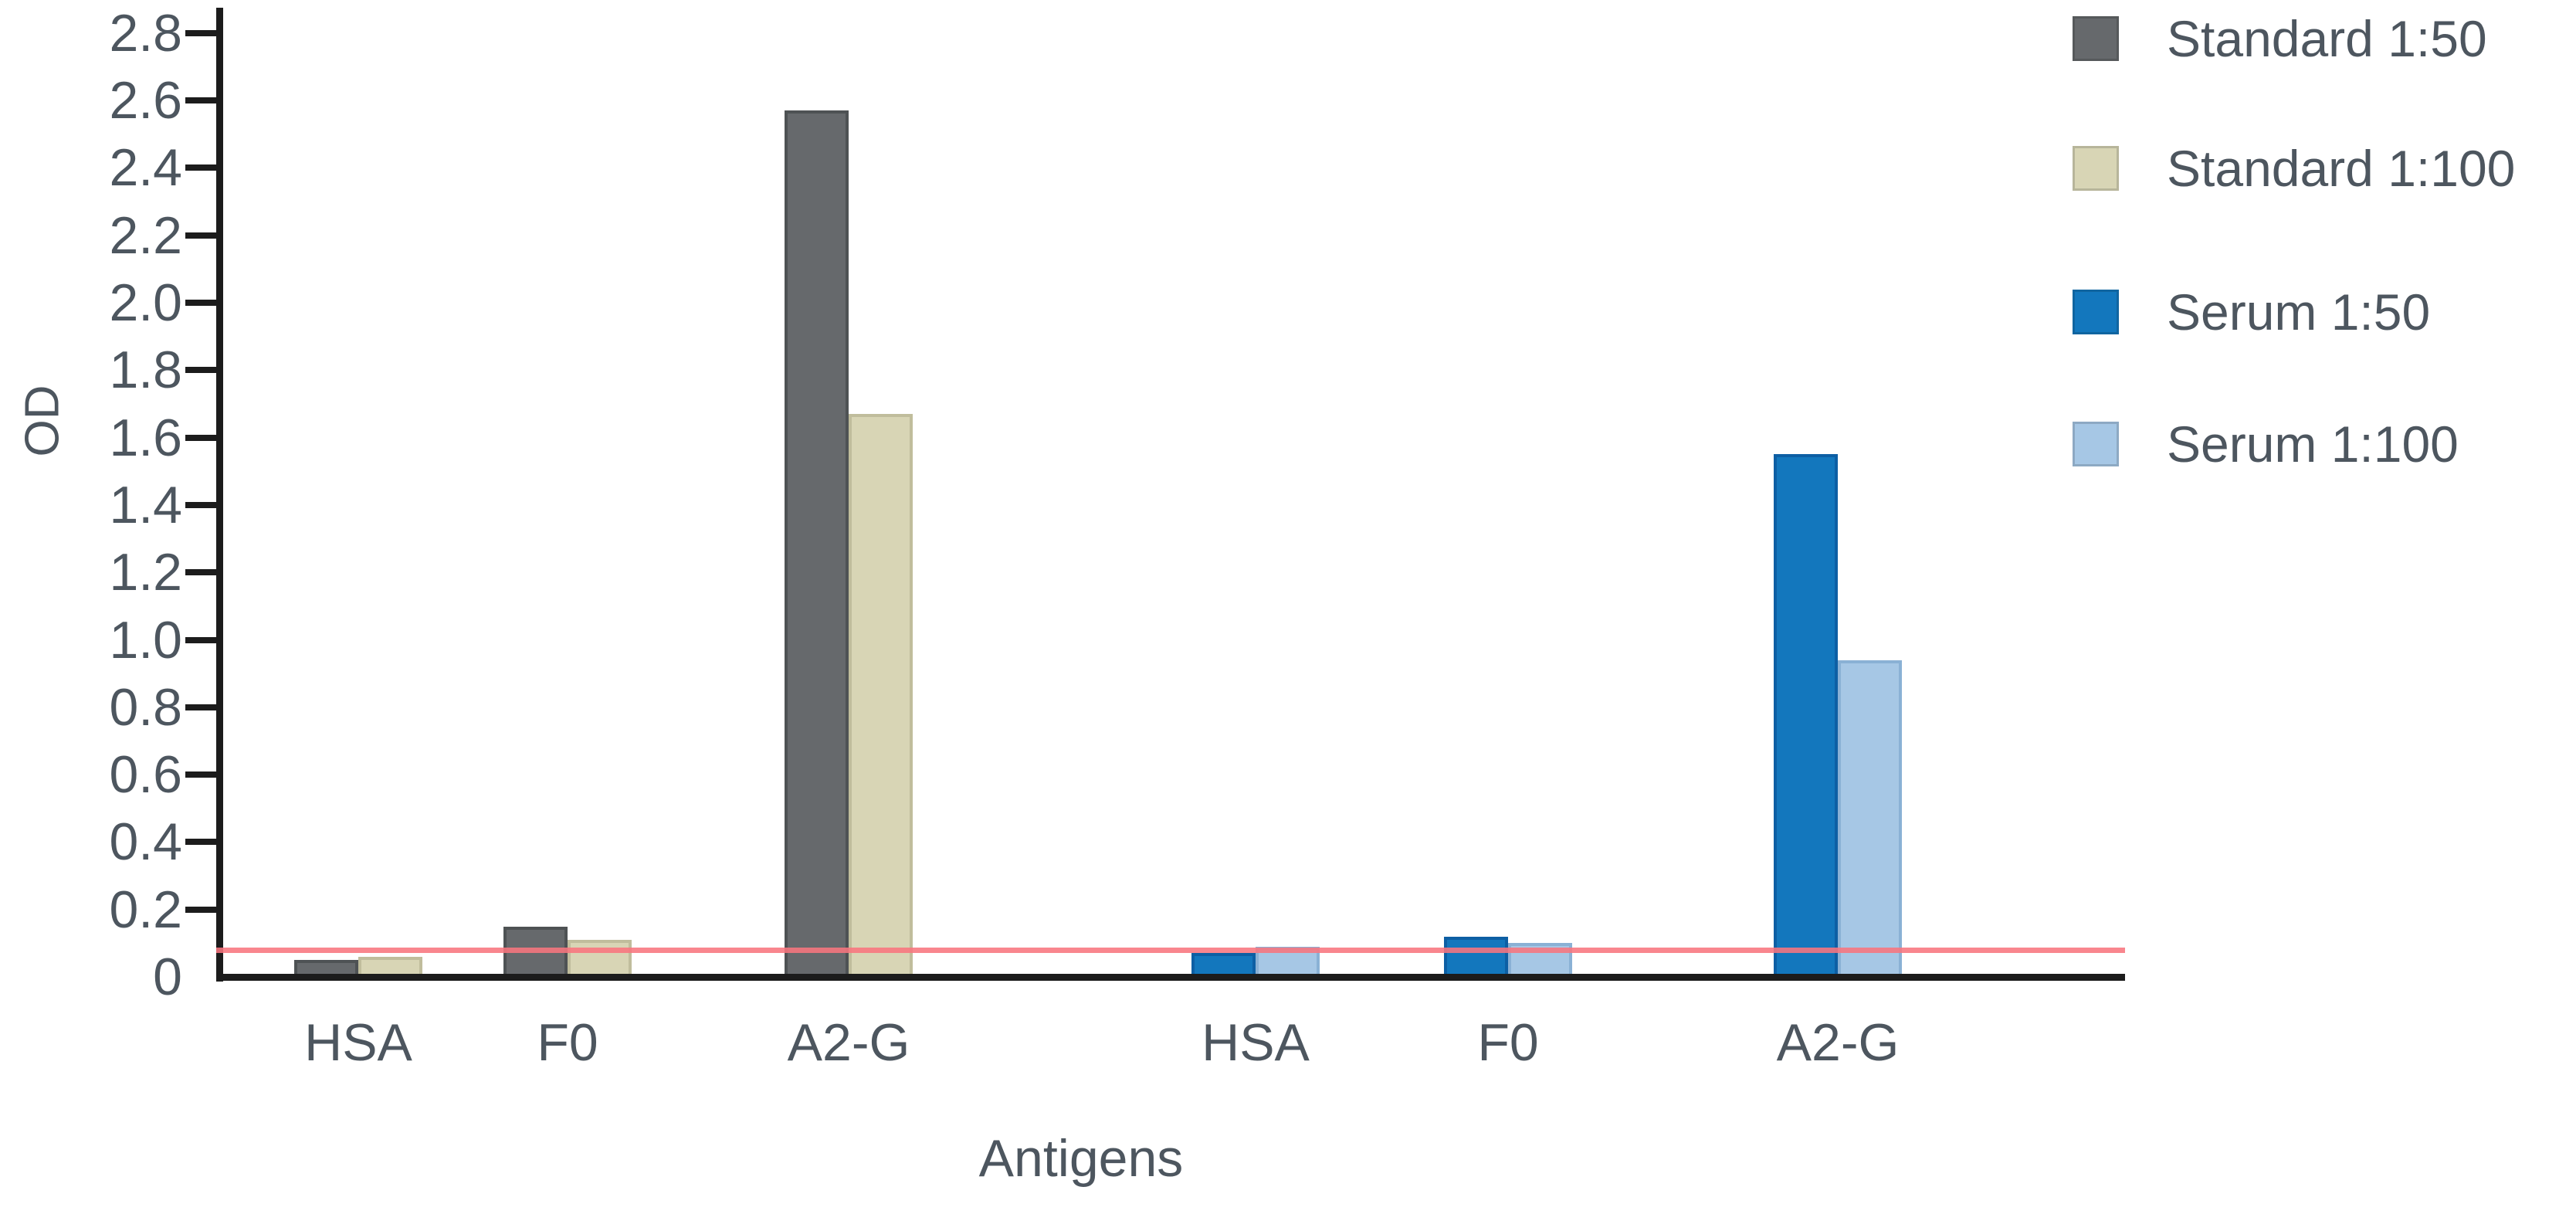 This screenshot has height=1214, width=2576. Describe the element at coordinates (535, 954) in the screenshot. I see `bar-standard-1-50-f0` at that location.